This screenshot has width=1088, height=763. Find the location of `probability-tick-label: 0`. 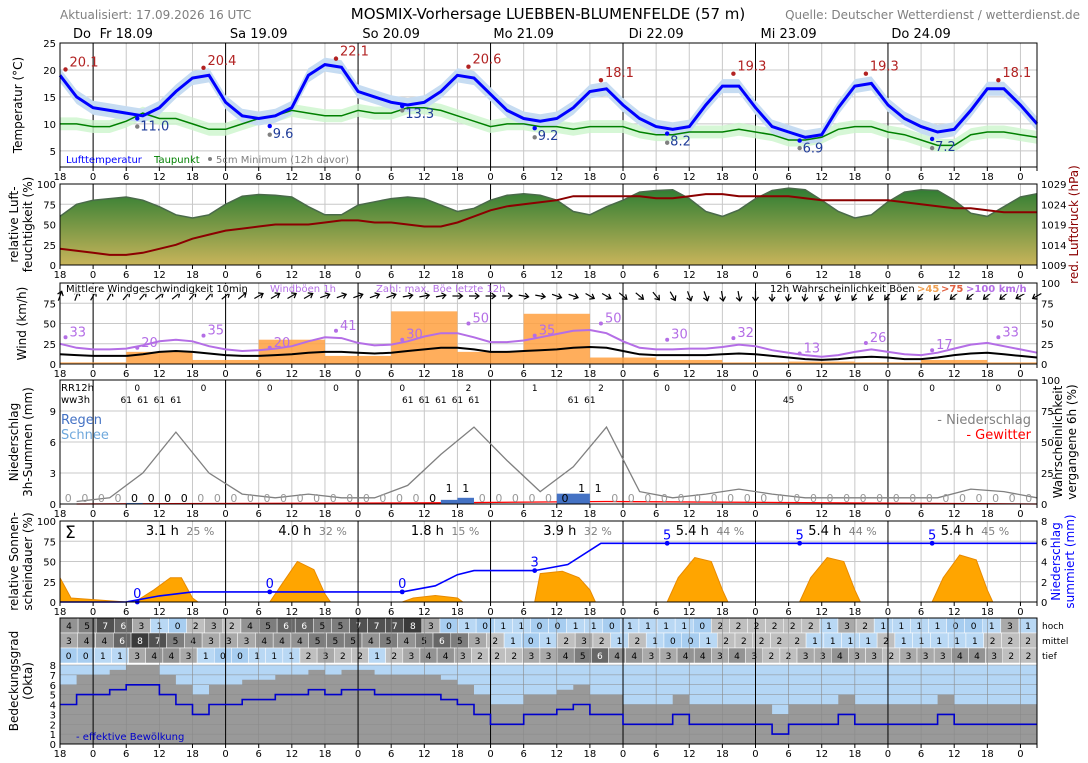

probability-tick-label: 0 is located at coordinates (1044, 505).